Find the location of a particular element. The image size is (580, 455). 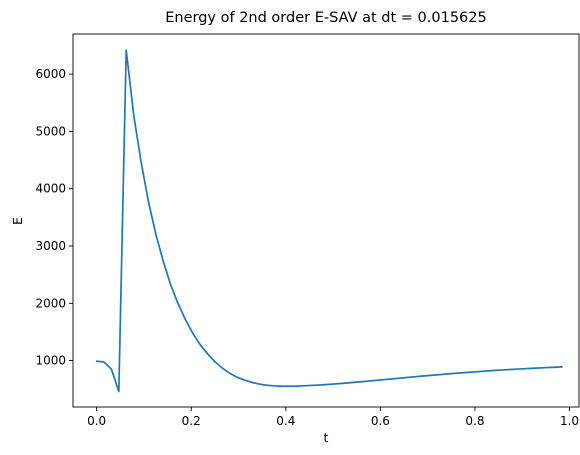

x-axis-label: t is located at coordinates (326, 437).